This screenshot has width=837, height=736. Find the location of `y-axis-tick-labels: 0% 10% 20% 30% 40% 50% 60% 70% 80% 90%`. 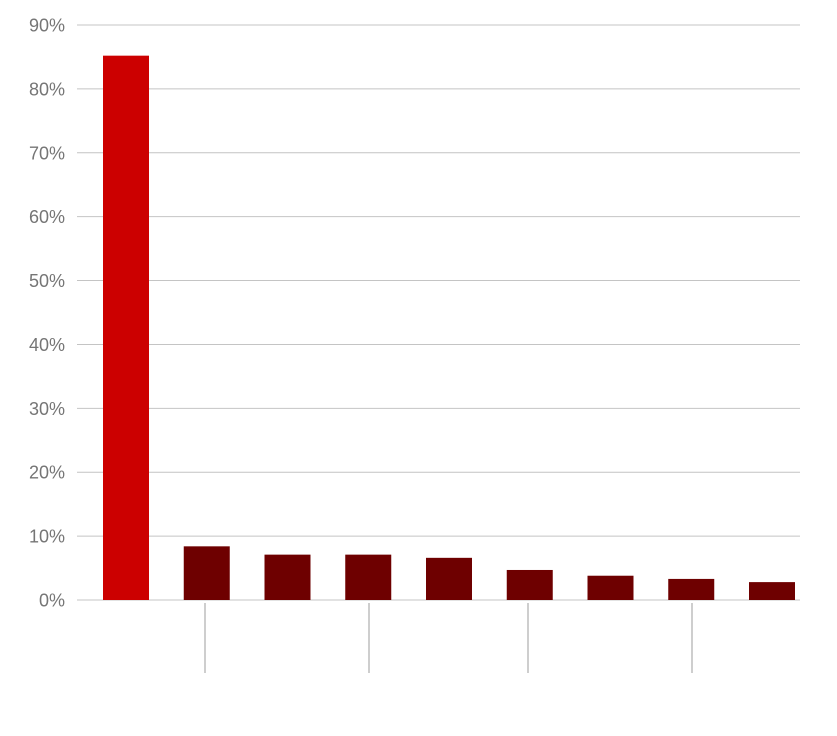

y-axis-tick-labels: 0% 10% 20% 30% 40% 50% 60% 70% 80% 90% is located at coordinates (47, 313).